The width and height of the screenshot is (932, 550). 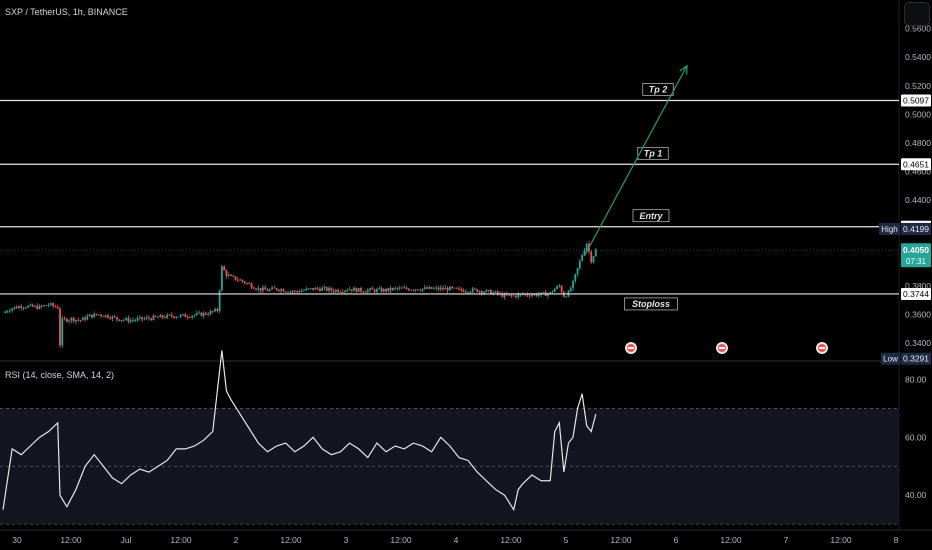 What do you see at coordinates (916, 495) in the screenshot?
I see `rsi-tick-label: 40.00` at bounding box center [916, 495].